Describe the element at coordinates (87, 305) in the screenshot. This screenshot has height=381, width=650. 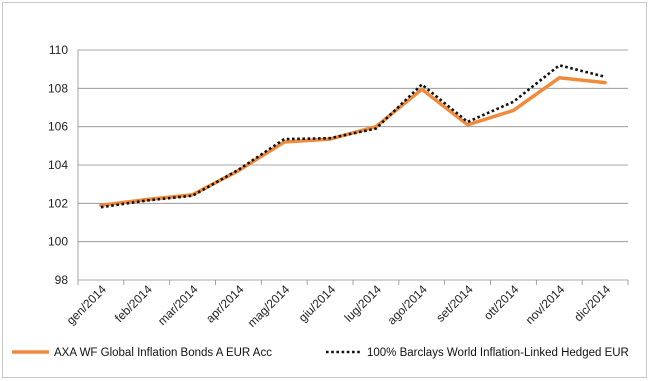
I see `x-tick-label: gen/2014` at that location.